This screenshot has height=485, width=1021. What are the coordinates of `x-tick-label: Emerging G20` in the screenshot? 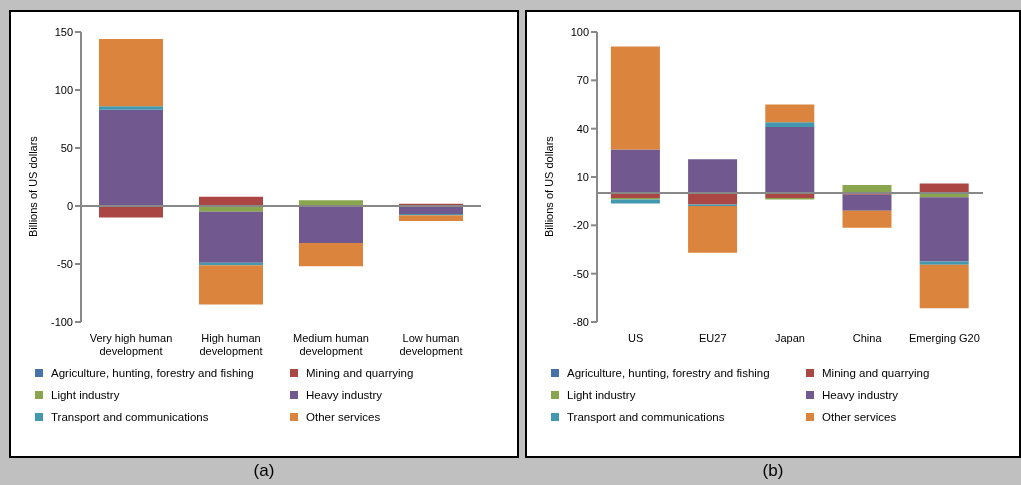 It's located at (944, 338).